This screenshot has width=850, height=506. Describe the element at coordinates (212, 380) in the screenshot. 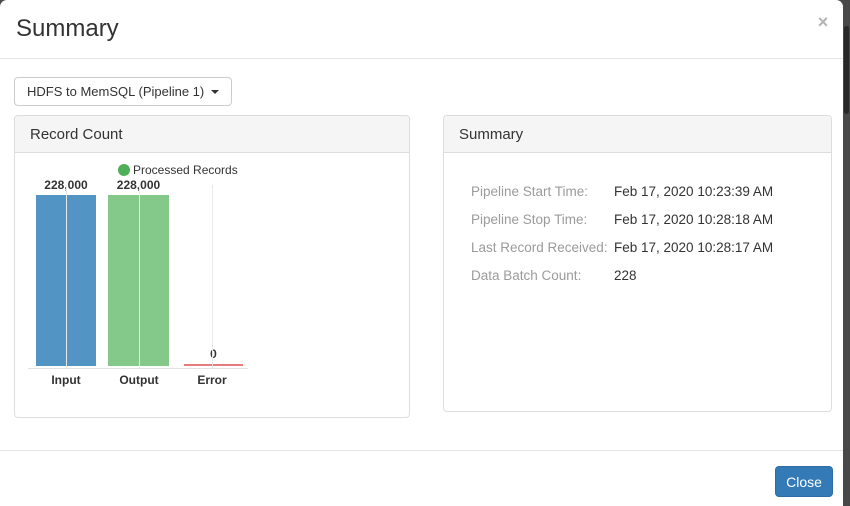

I see `x-axis-label-error: Error` at that location.